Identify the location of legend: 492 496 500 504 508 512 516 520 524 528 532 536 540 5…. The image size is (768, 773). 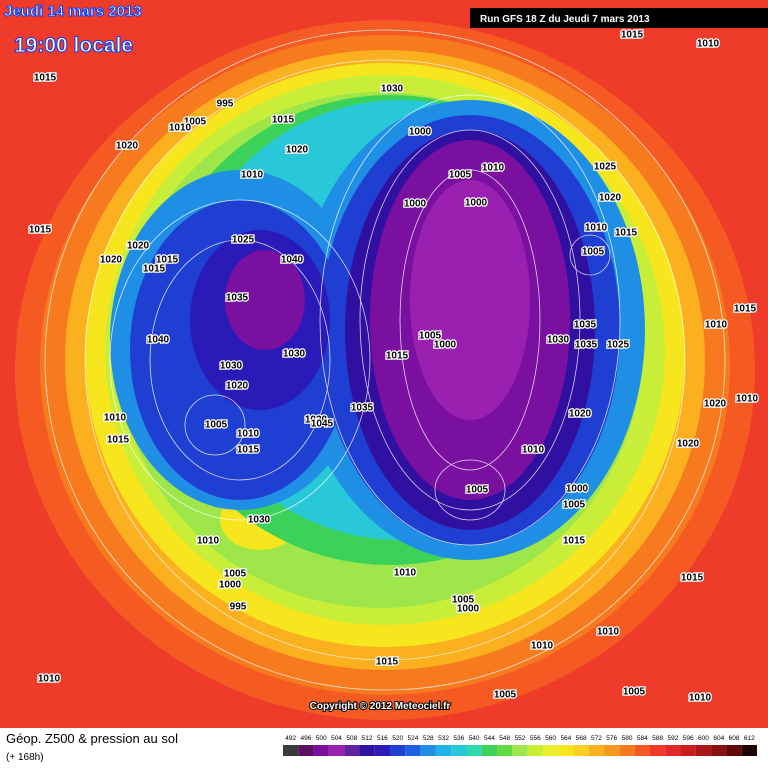
(520, 745).